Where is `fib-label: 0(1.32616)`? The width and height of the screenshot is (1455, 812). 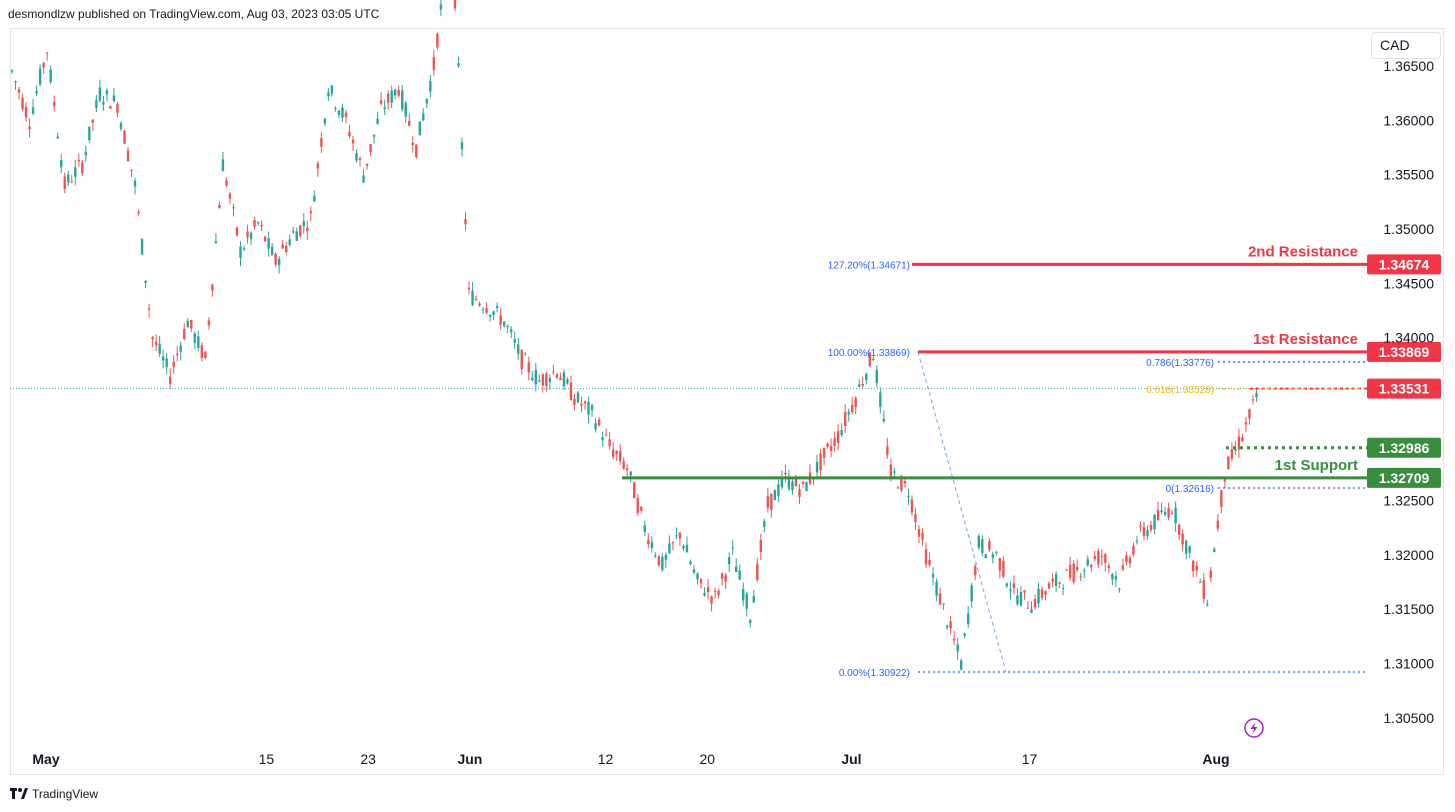
fib-label: 0(1.32616) is located at coordinates (1190, 489).